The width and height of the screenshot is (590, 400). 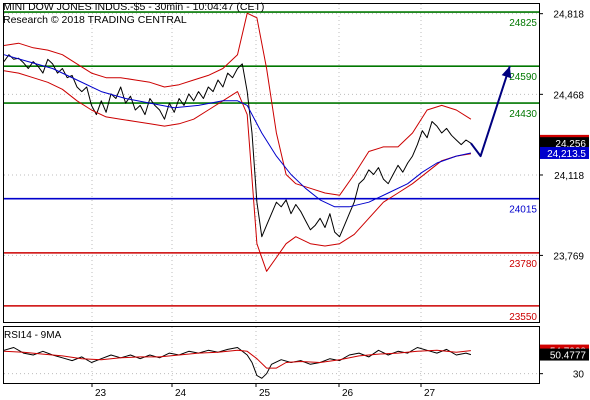 What do you see at coordinates (570, 144) in the screenshot?
I see `main-price-tag-label: 24,256` at bounding box center [570, 144].